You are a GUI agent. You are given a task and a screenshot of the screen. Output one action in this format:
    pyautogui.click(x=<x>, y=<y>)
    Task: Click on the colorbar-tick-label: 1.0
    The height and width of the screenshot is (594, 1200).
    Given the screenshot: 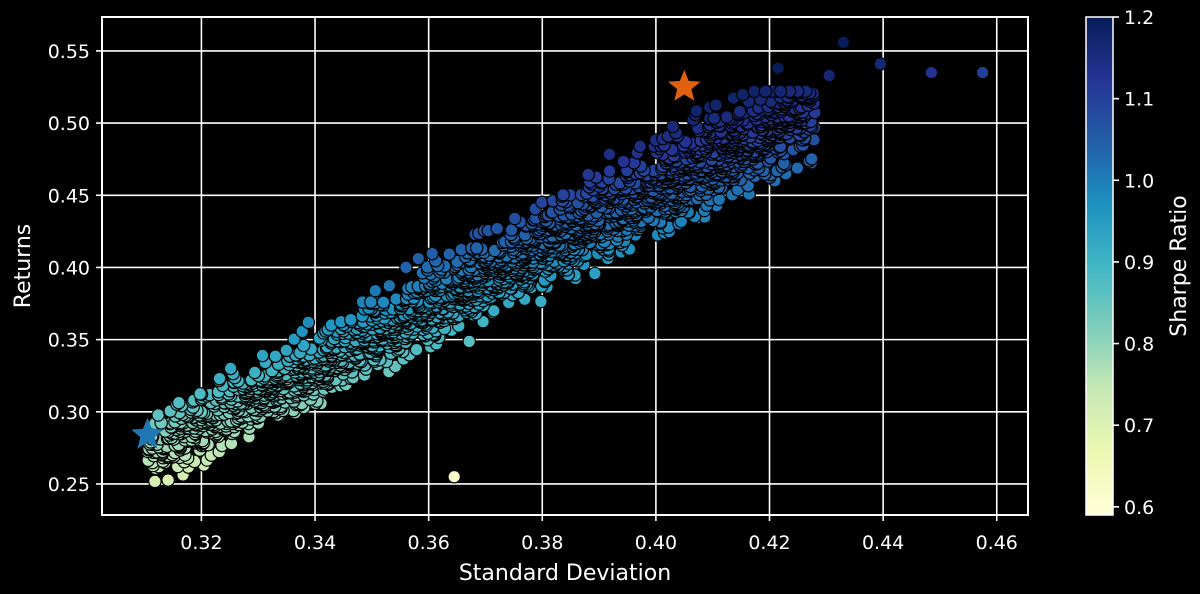 What is the action you would take?
    pyautogui.click(x=1139, y=181)
    